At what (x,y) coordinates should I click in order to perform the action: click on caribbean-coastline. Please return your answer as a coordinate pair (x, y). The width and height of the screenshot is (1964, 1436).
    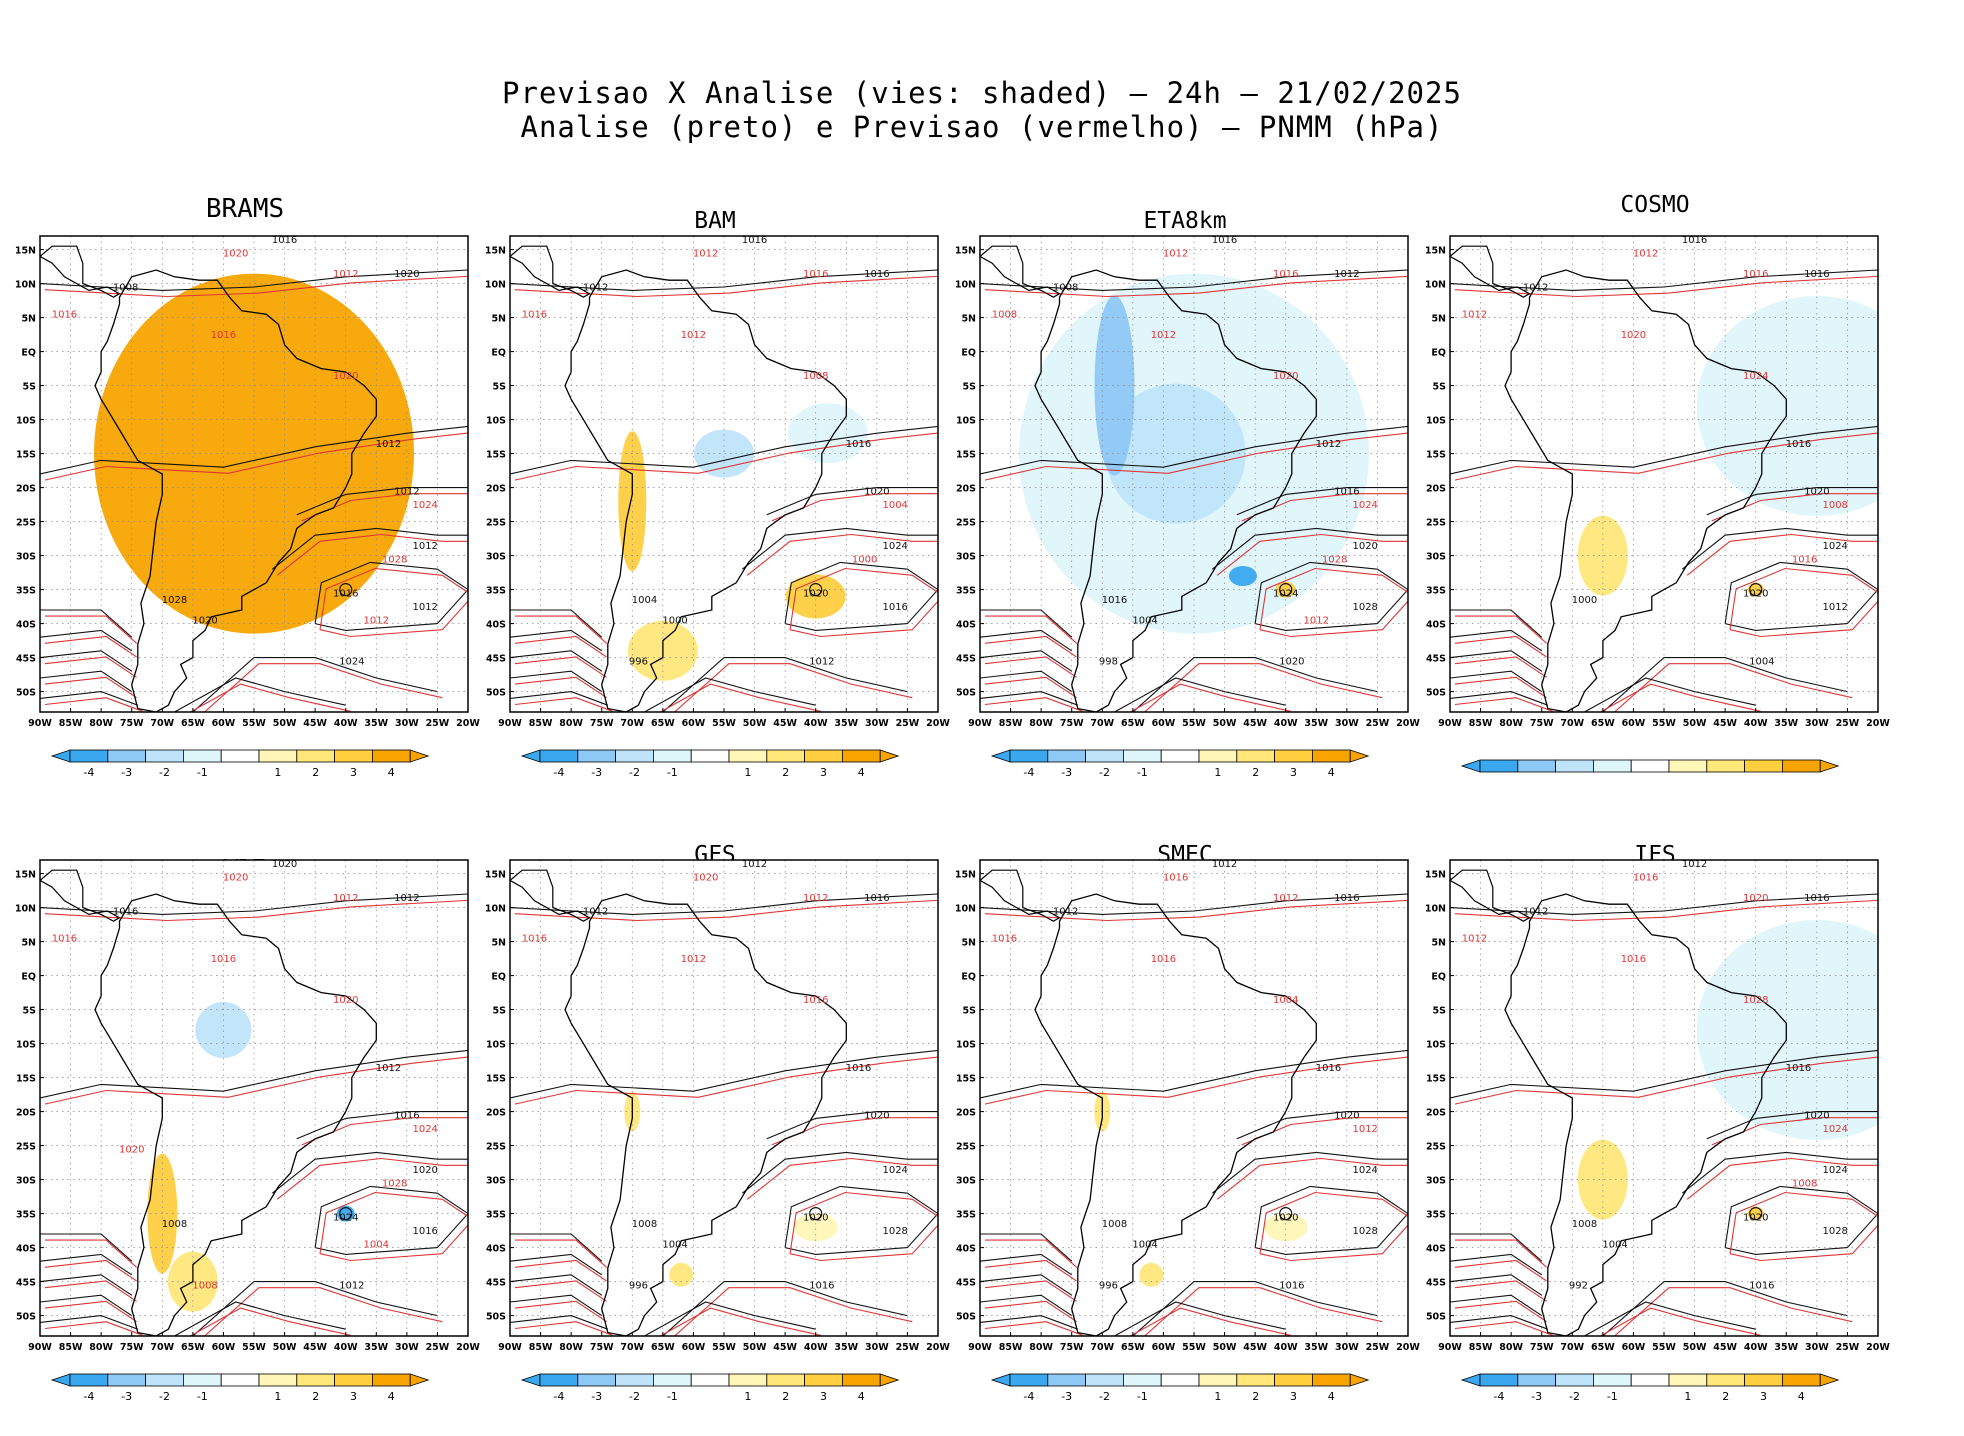
    Looking at the image, I should click on (153, 847).